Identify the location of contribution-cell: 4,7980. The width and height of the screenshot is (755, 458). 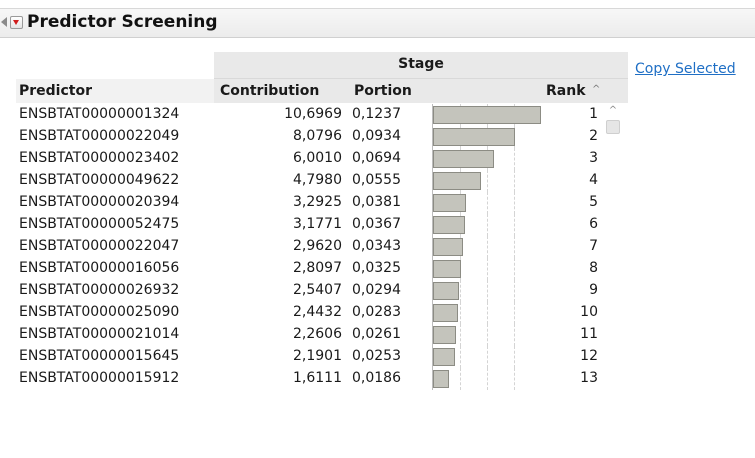
(317, 180).